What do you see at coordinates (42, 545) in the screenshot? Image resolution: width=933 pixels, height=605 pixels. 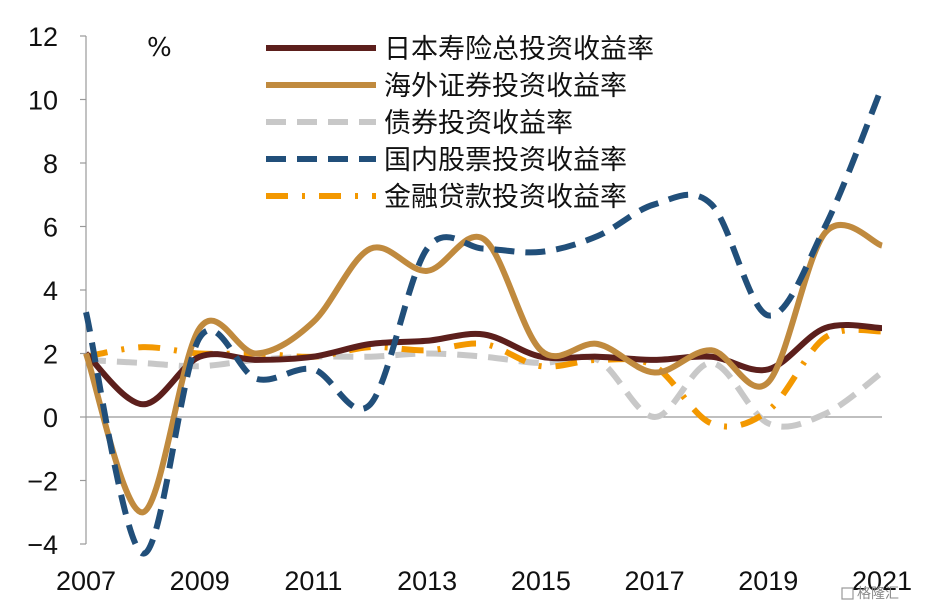 I see `y-tick-label: −4` at bounding box center [42, 545].